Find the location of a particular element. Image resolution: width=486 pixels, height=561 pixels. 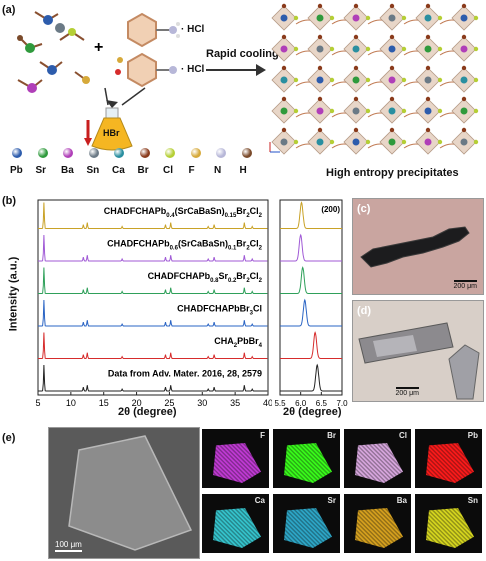

legend-dot-h is located at coordinates (246, 153).